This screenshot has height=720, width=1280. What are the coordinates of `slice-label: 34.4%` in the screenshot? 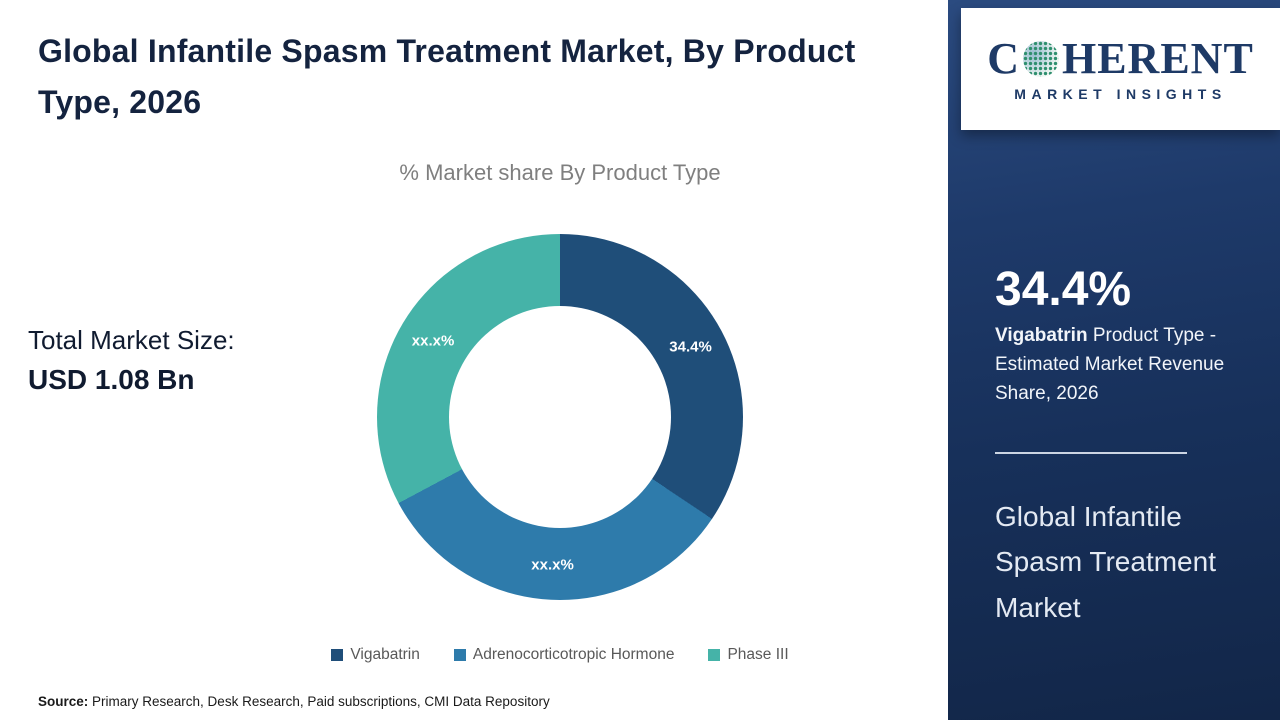 It's located at (690, 347).